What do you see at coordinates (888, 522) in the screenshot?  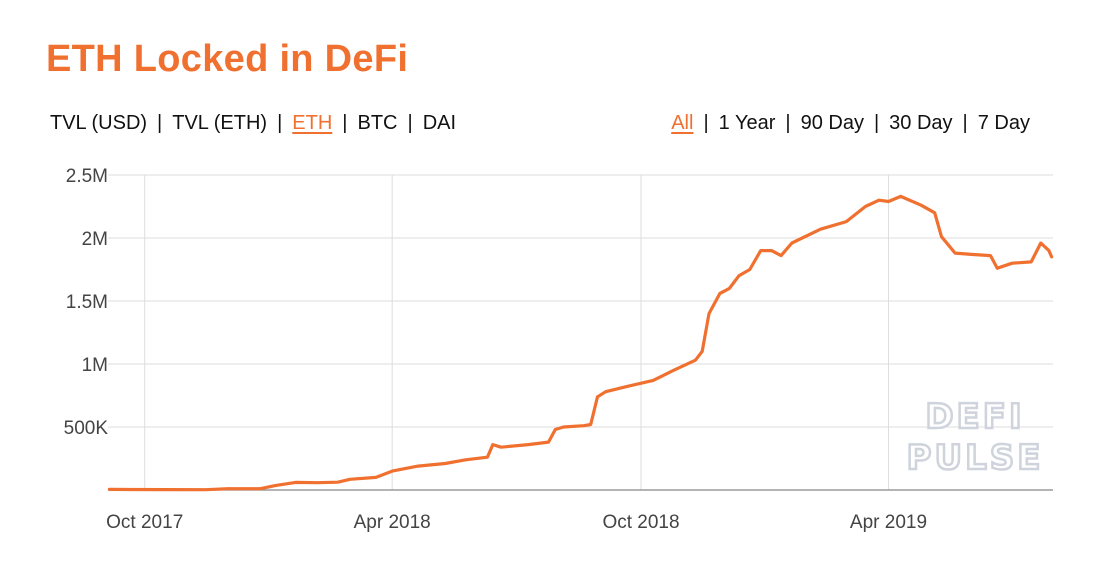 I see `x-tick-label: Apr 2019` at bounding box center [888, 522].